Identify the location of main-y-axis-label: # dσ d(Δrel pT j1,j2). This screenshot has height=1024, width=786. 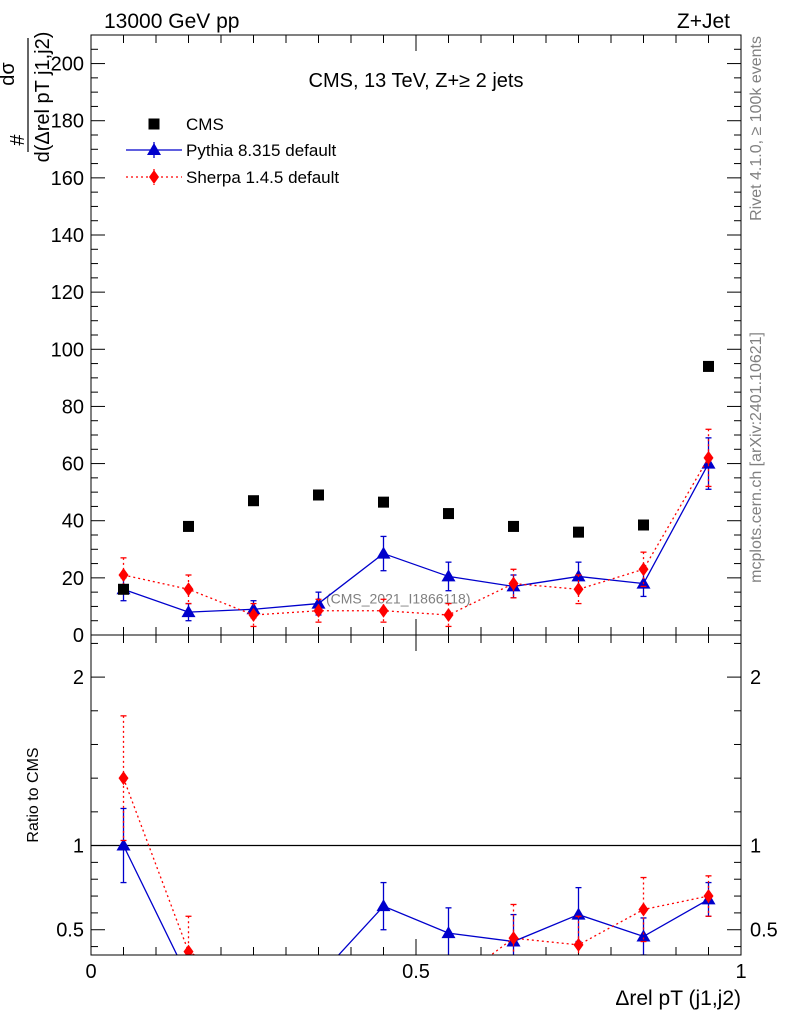
(27, 97).